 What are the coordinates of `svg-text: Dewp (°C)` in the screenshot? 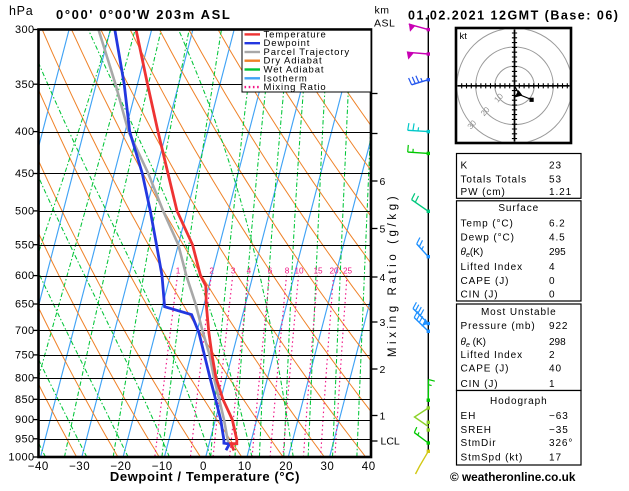 It's located at (488, 238).